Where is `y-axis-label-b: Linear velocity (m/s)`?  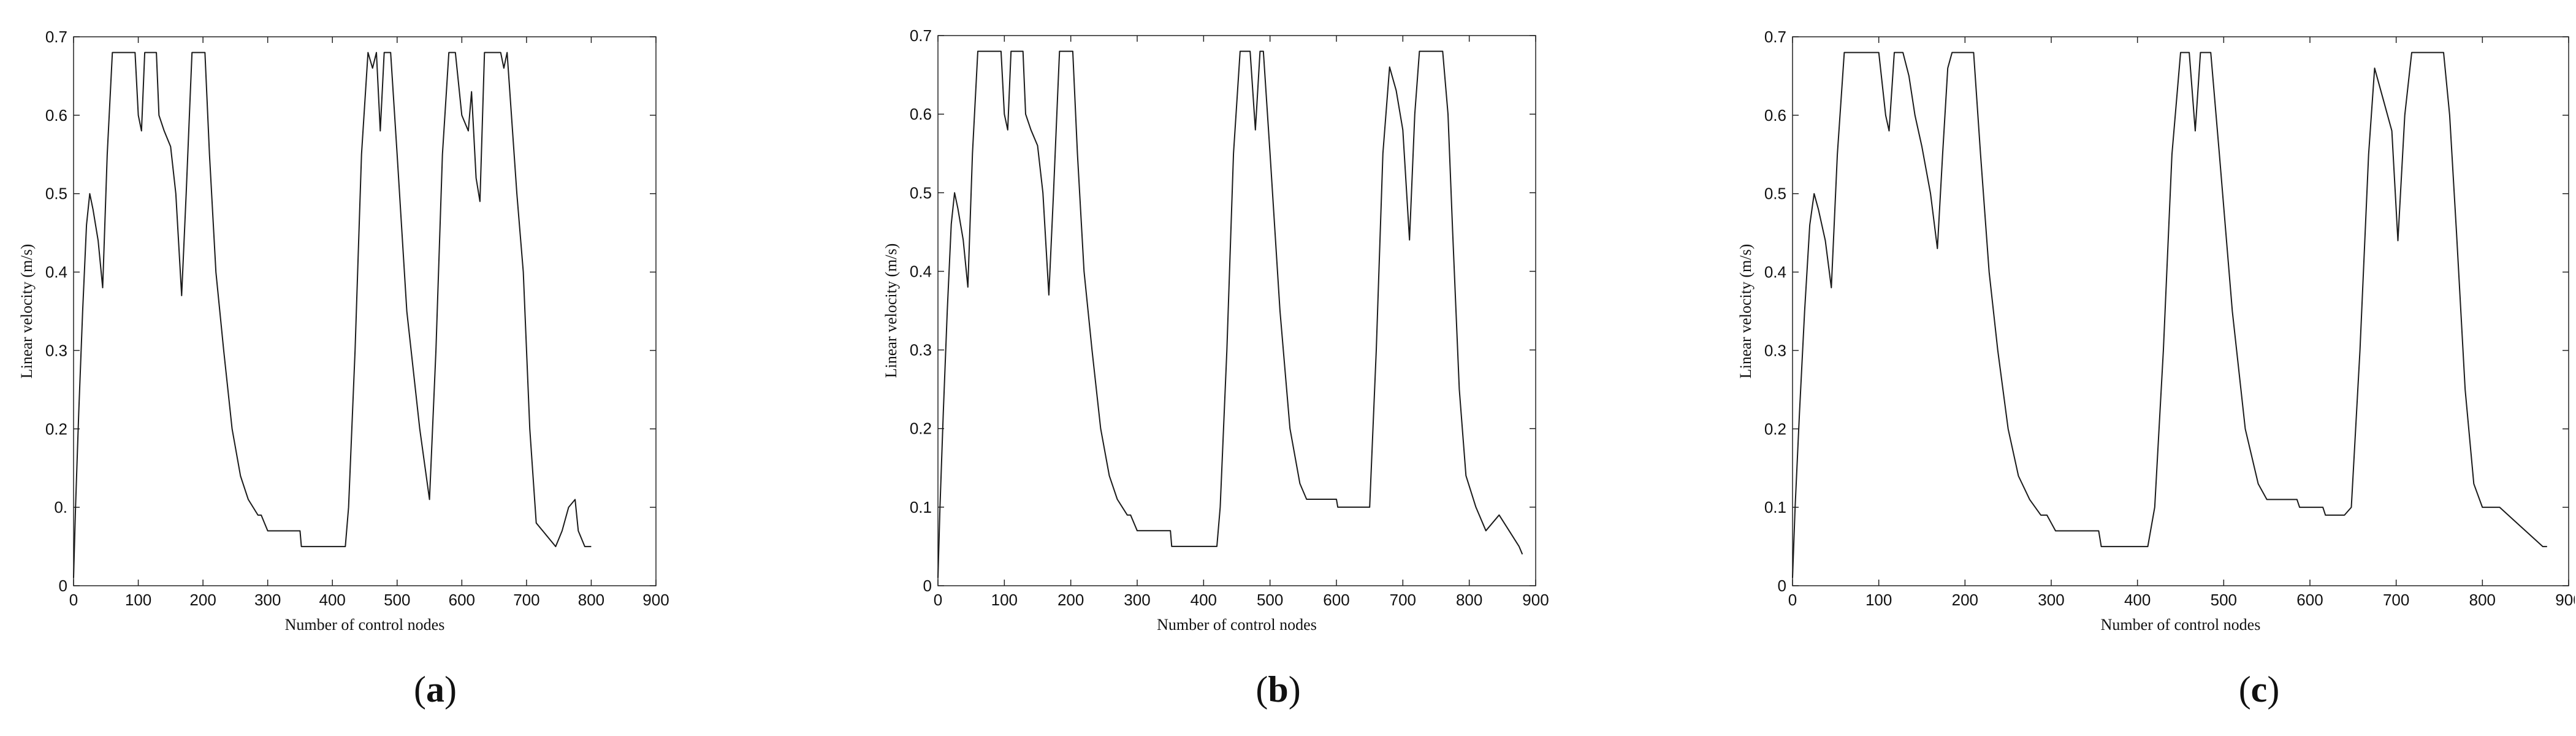
y-axis-label-b: Linear velocity (m/s) is located at coordinates (891, 310).